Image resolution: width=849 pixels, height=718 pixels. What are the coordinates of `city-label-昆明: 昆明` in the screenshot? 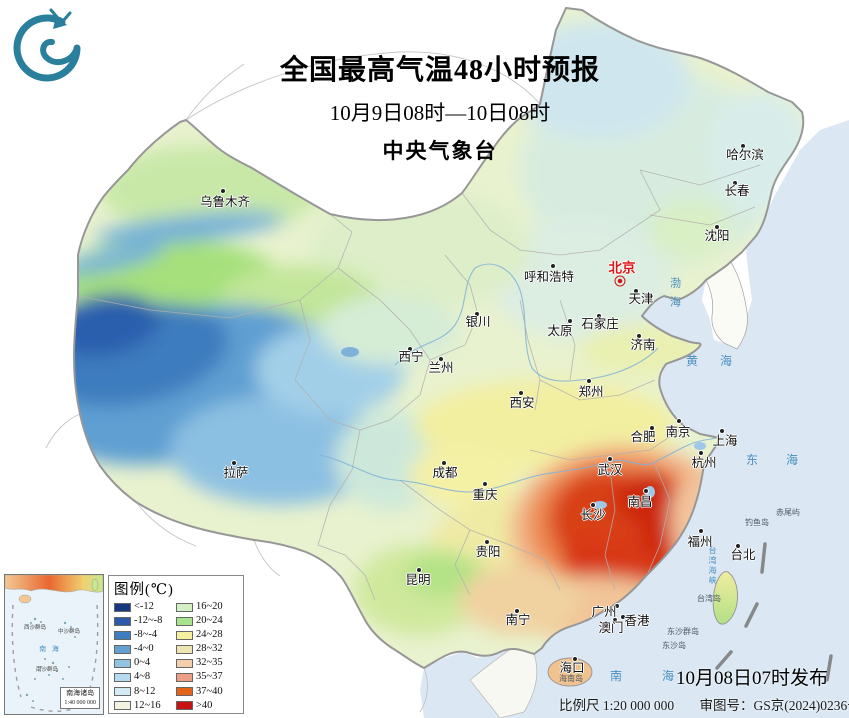 It's located at (418, 579).